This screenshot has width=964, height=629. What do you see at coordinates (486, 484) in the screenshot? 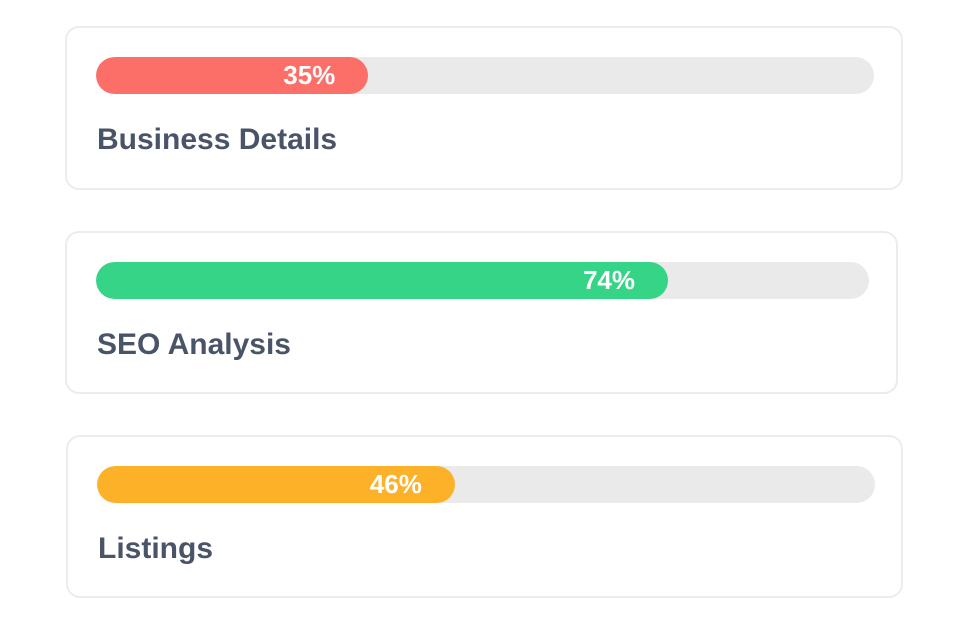
I see `progress-track: 46%` at bounding box center [486, 484].